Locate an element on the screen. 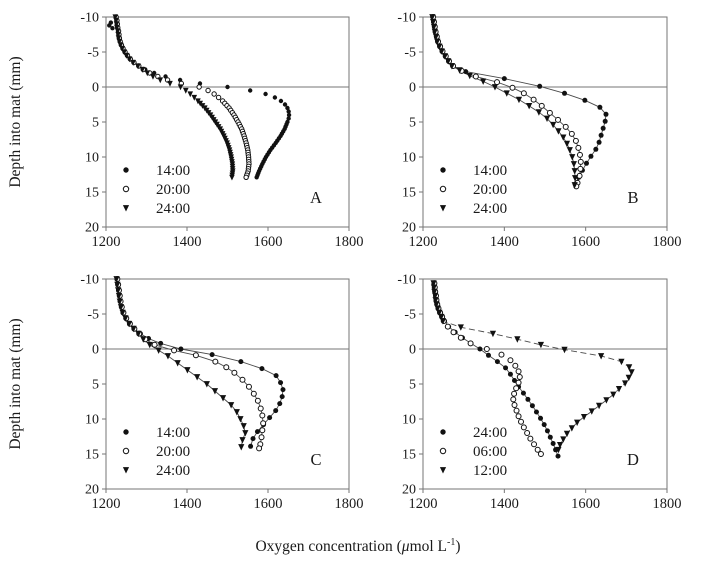  series-line-20:00 is located at coordinates (507, 101).